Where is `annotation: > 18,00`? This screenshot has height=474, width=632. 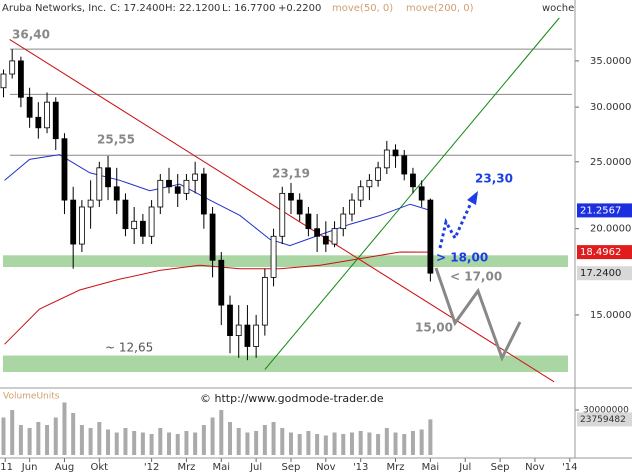 annotation: > 18,00 is located at coordinates (462, 258).